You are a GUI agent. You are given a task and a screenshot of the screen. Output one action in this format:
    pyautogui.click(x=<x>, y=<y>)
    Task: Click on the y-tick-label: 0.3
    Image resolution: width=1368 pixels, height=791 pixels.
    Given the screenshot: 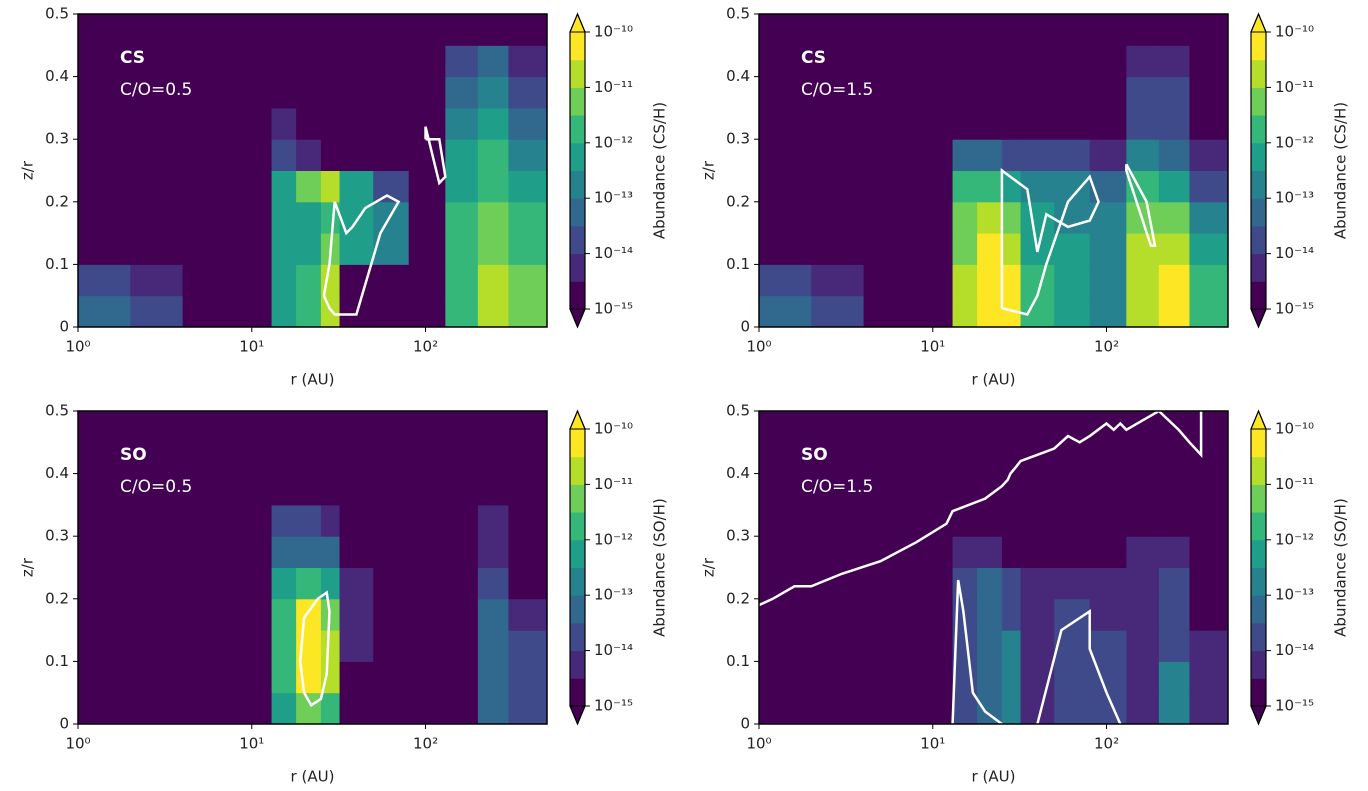 What is the action you would take?
    pyautogui.click(x=57, y=139)
    